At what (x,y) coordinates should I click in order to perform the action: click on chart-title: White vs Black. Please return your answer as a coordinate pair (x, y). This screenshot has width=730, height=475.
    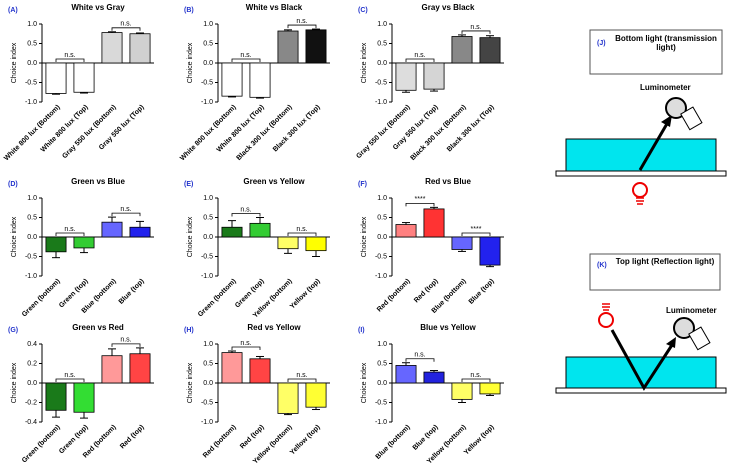
    Looking at the image, I should click on (274, 7).